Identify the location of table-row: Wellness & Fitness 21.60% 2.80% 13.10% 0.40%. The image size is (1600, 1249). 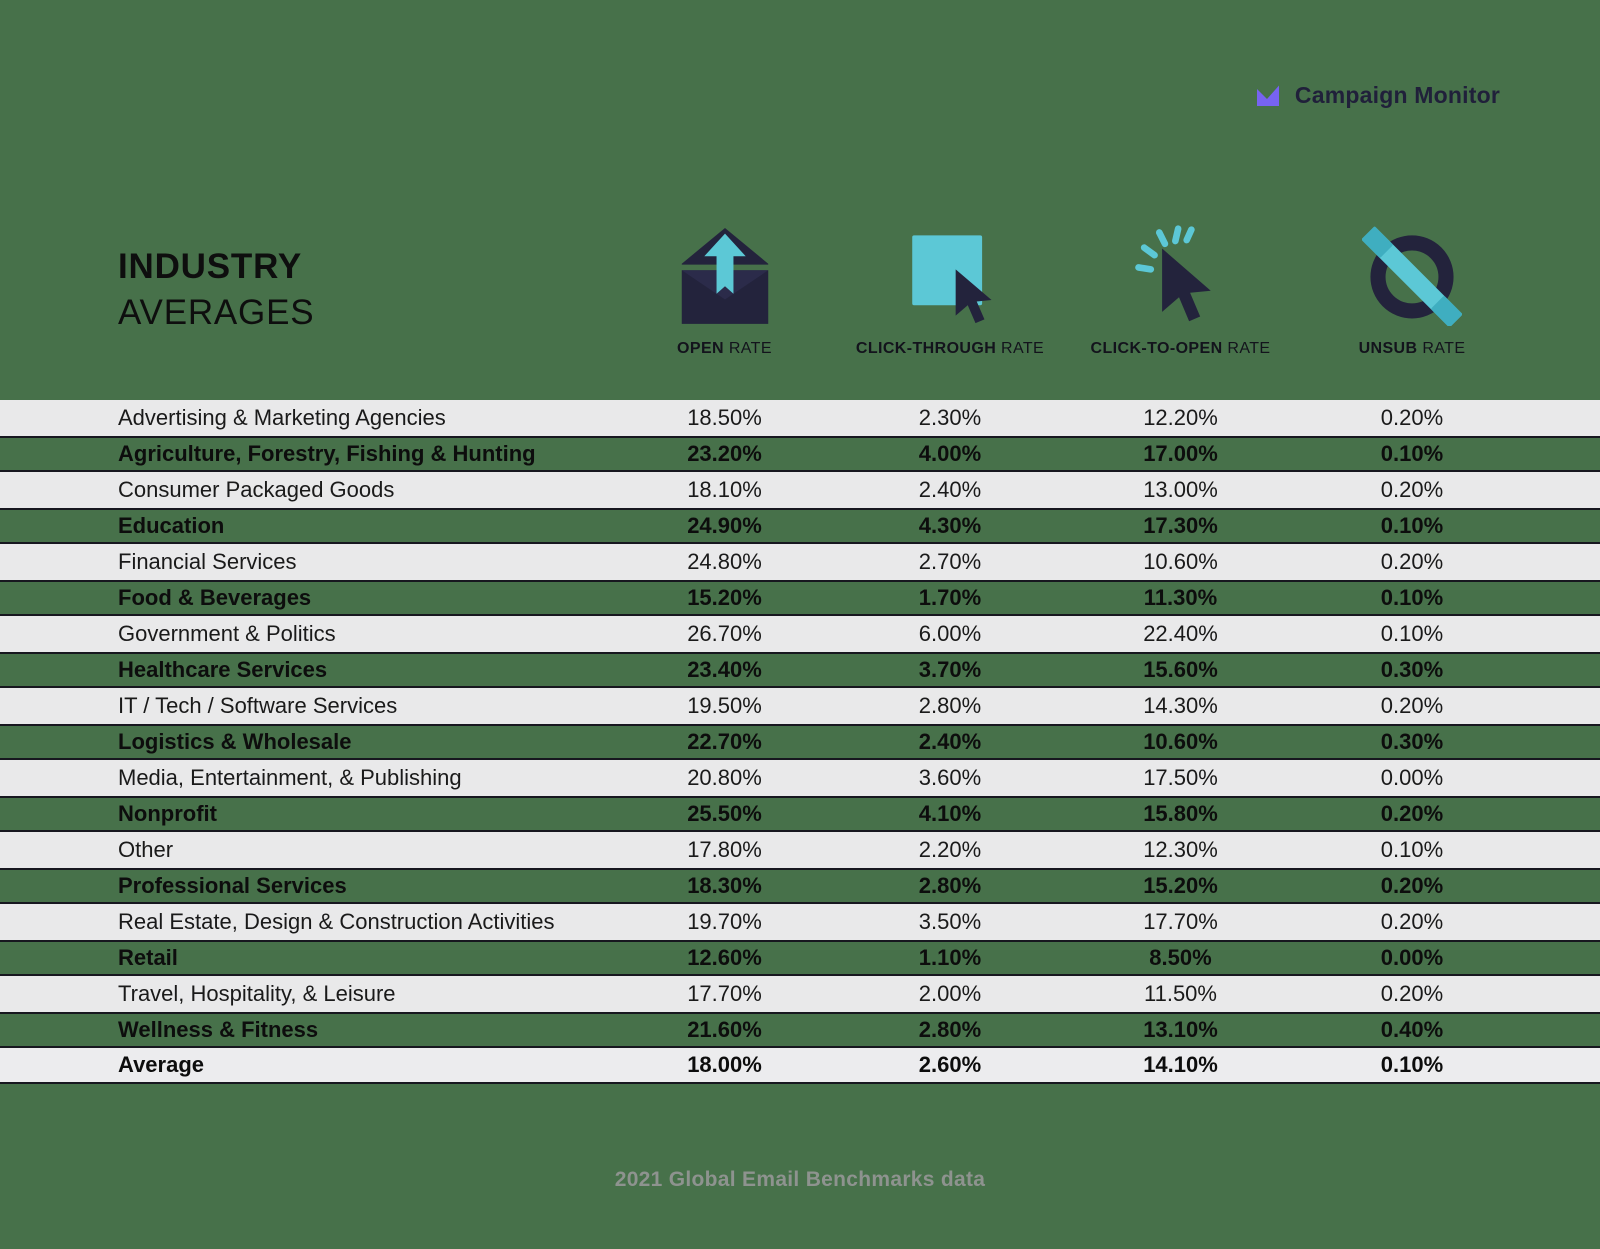
(800, 1030).